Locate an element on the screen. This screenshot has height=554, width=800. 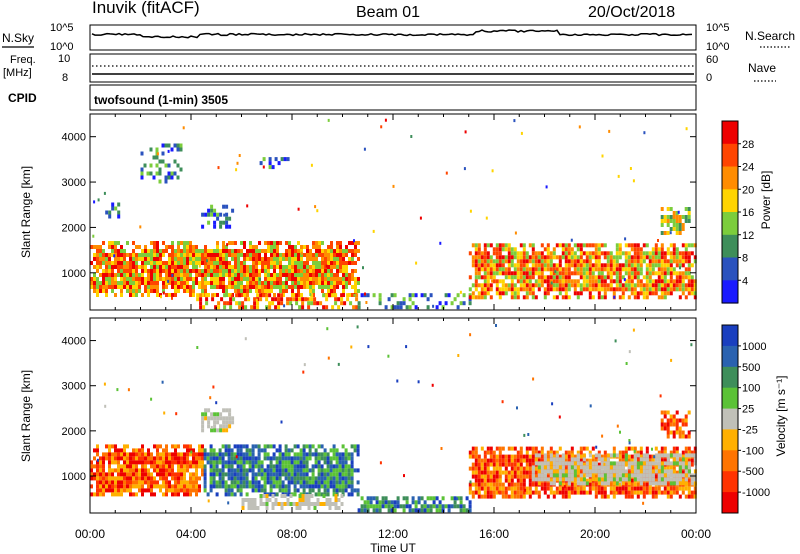
x-tick-label: 20:00 is located at coordinates (595, 534).